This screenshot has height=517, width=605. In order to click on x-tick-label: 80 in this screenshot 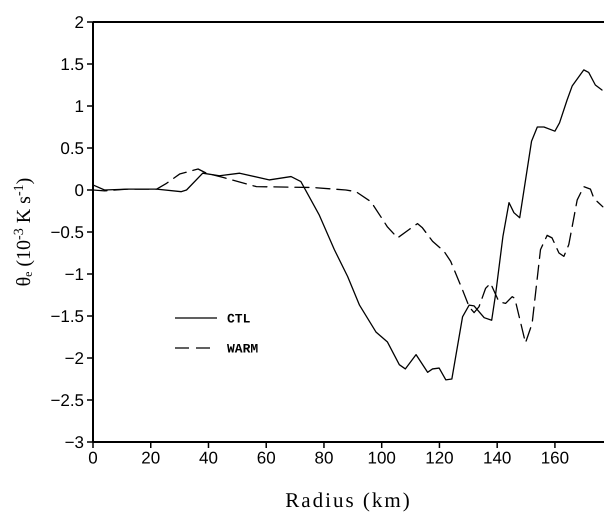, I will do `click(324, 458)`.